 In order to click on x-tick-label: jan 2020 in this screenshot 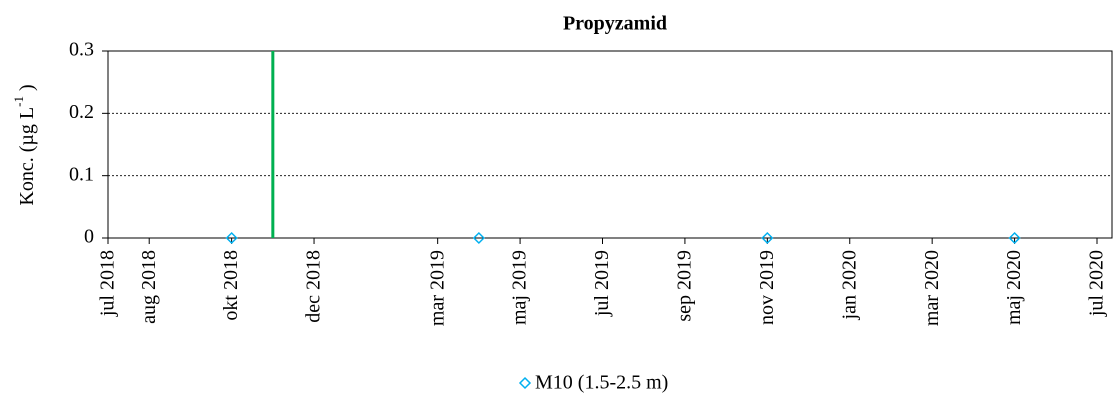, I will do `click(849, 285)`.